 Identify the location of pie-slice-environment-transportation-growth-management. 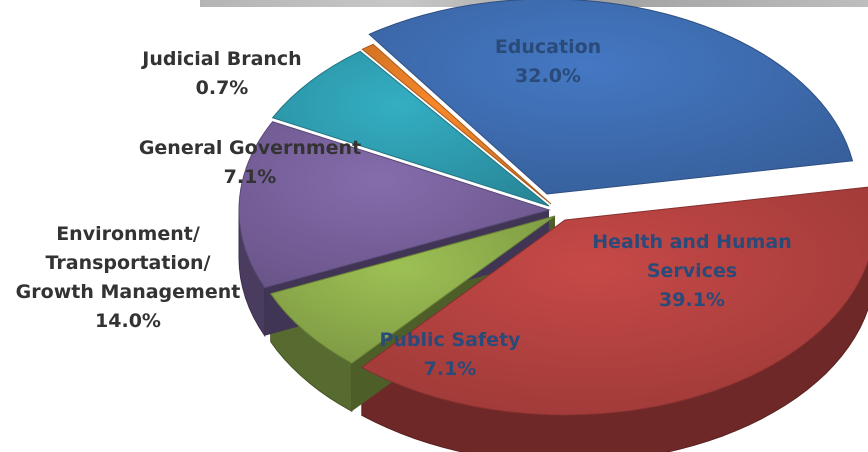
(394, 205).